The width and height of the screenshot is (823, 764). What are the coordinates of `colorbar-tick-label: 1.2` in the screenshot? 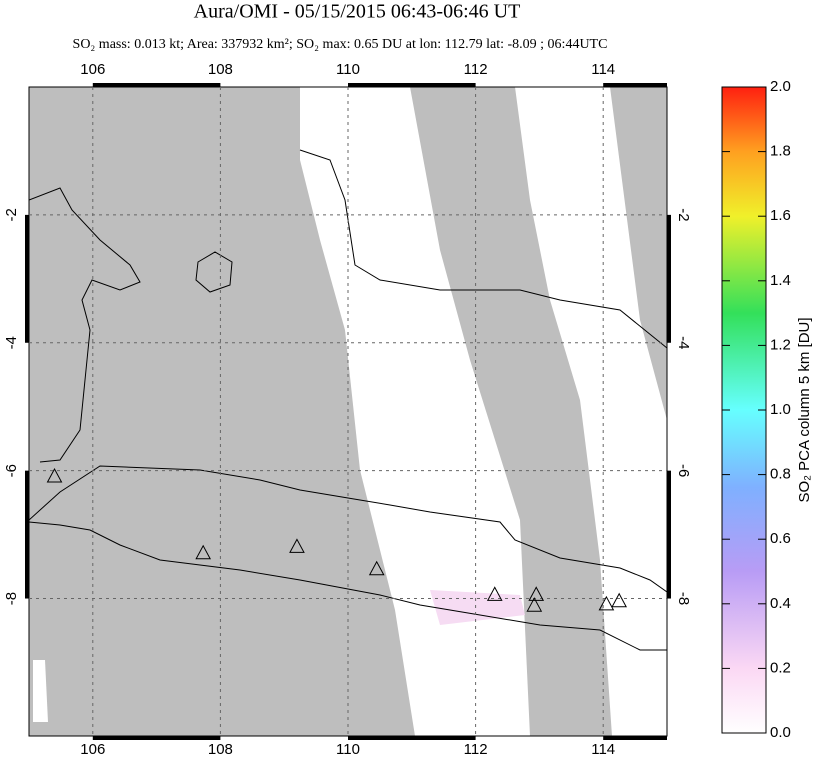 It's located at (780, 344).